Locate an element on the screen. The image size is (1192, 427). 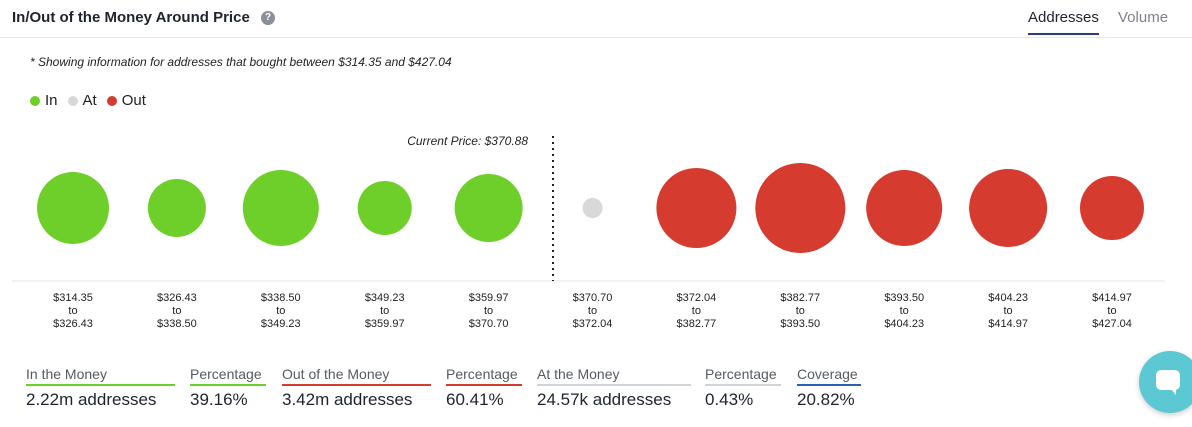
bucket-from-label: $338.50 is located at coordinates (281, 298).